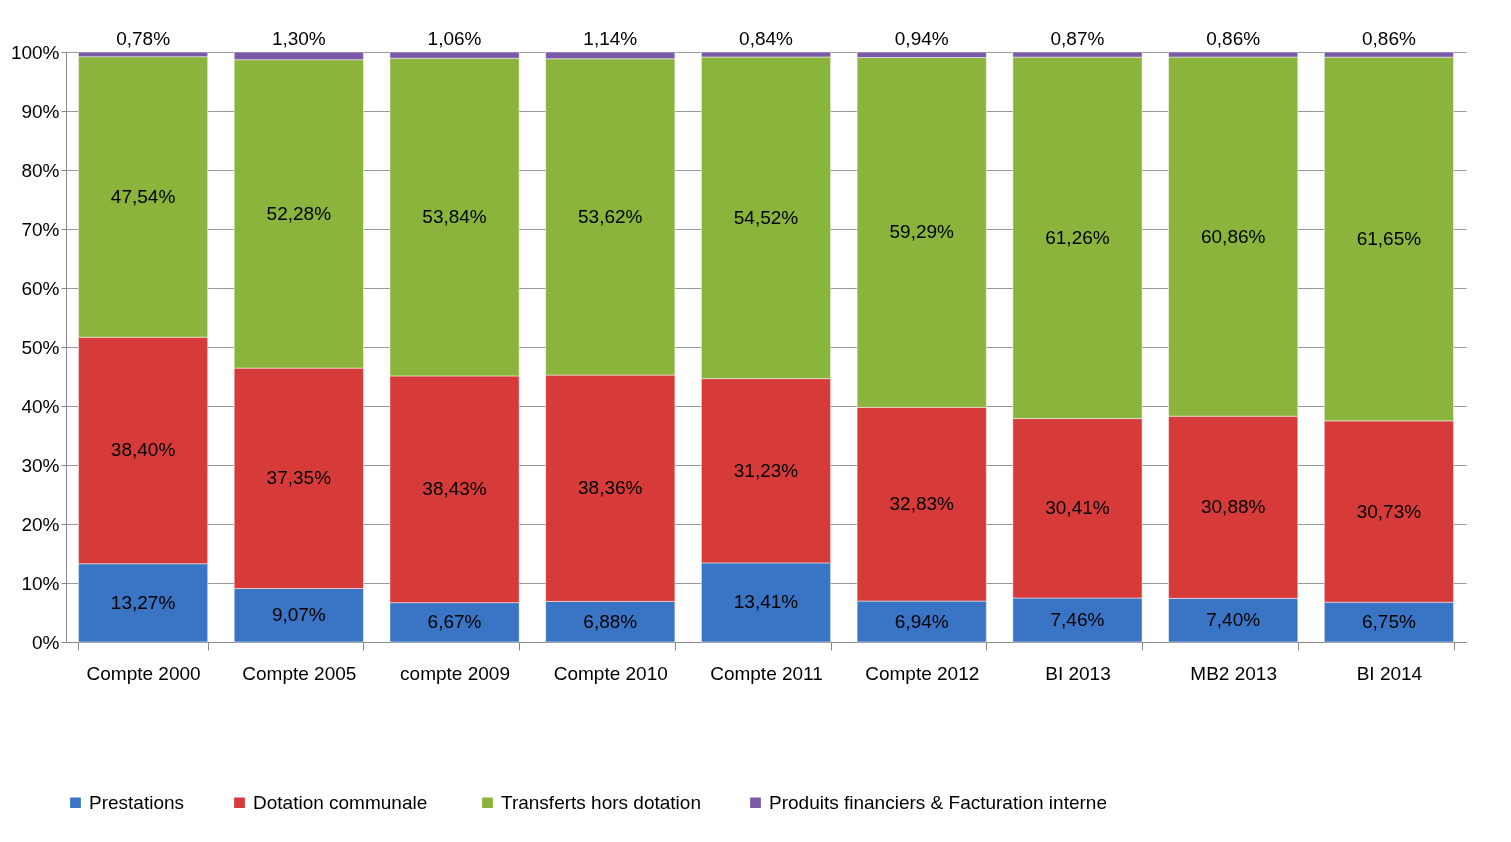 The width and height of the screenshot is (1511, 842). Describe the element at coordinates (40, 288) in the screenshot. I see `y-tick-label: 60%` at that location.